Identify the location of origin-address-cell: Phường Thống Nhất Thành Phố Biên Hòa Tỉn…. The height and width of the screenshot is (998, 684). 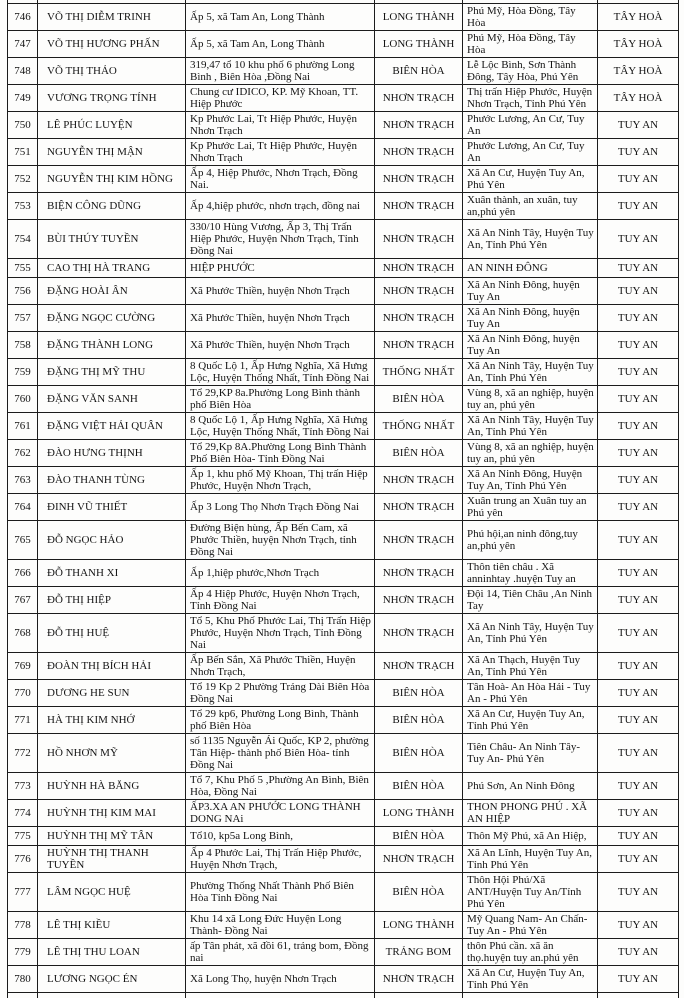
(280, 891).